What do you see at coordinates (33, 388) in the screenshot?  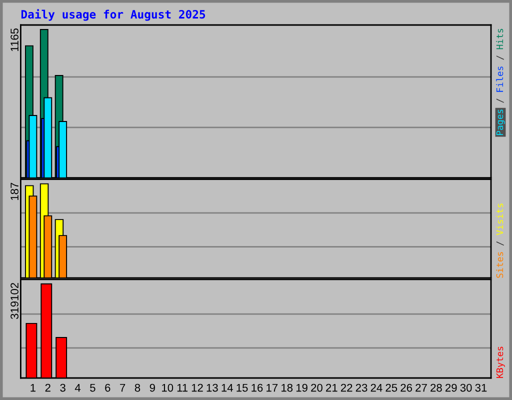 I see `x-tick-label: 1` at bounding box center [33, 388].